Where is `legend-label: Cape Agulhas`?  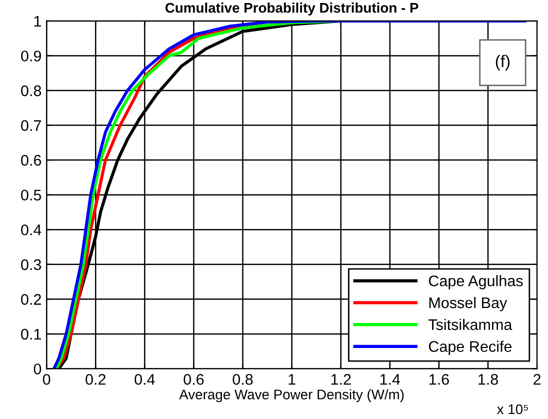 legend-label: Cape Agulhas is located at coordinates (475, 282).